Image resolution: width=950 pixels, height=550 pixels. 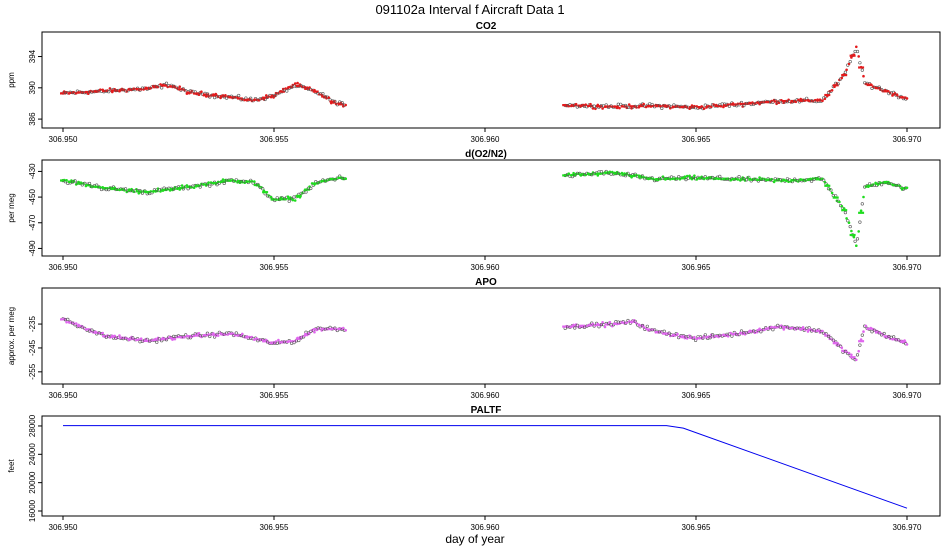 What do you see at coordinates (486, 410) in the screenshot?
I see `panel-title: PALTF` at bounding box center [486, 410].